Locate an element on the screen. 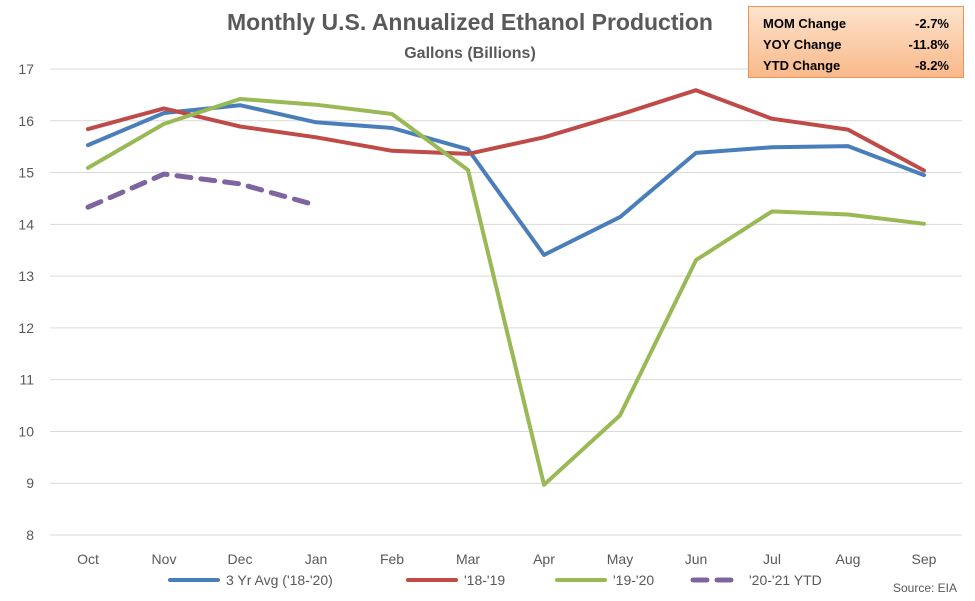  x-axis-ticks: Oct Nov Dec Jan Feb Mar Apr May Jun Jul Aug Sep is located at coordinates (507, 559).